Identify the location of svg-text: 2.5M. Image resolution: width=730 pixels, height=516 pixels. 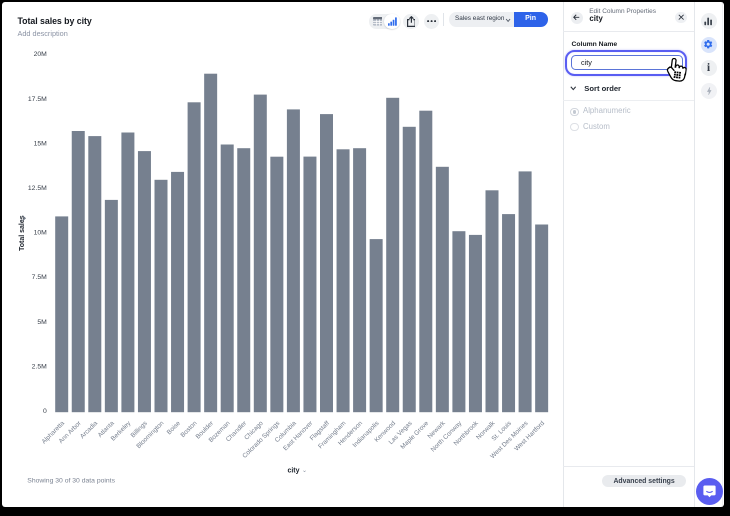
(39, 366).